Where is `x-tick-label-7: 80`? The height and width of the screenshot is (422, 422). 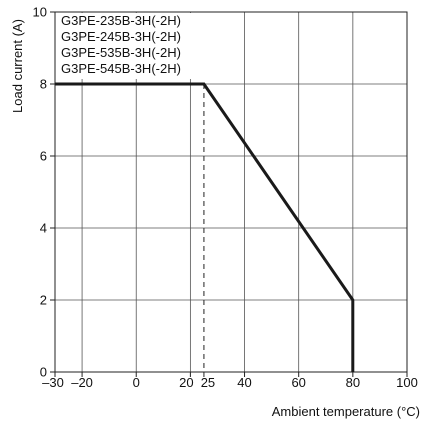 x-tick-label-7: 80 is located at coordinates (353, 382).